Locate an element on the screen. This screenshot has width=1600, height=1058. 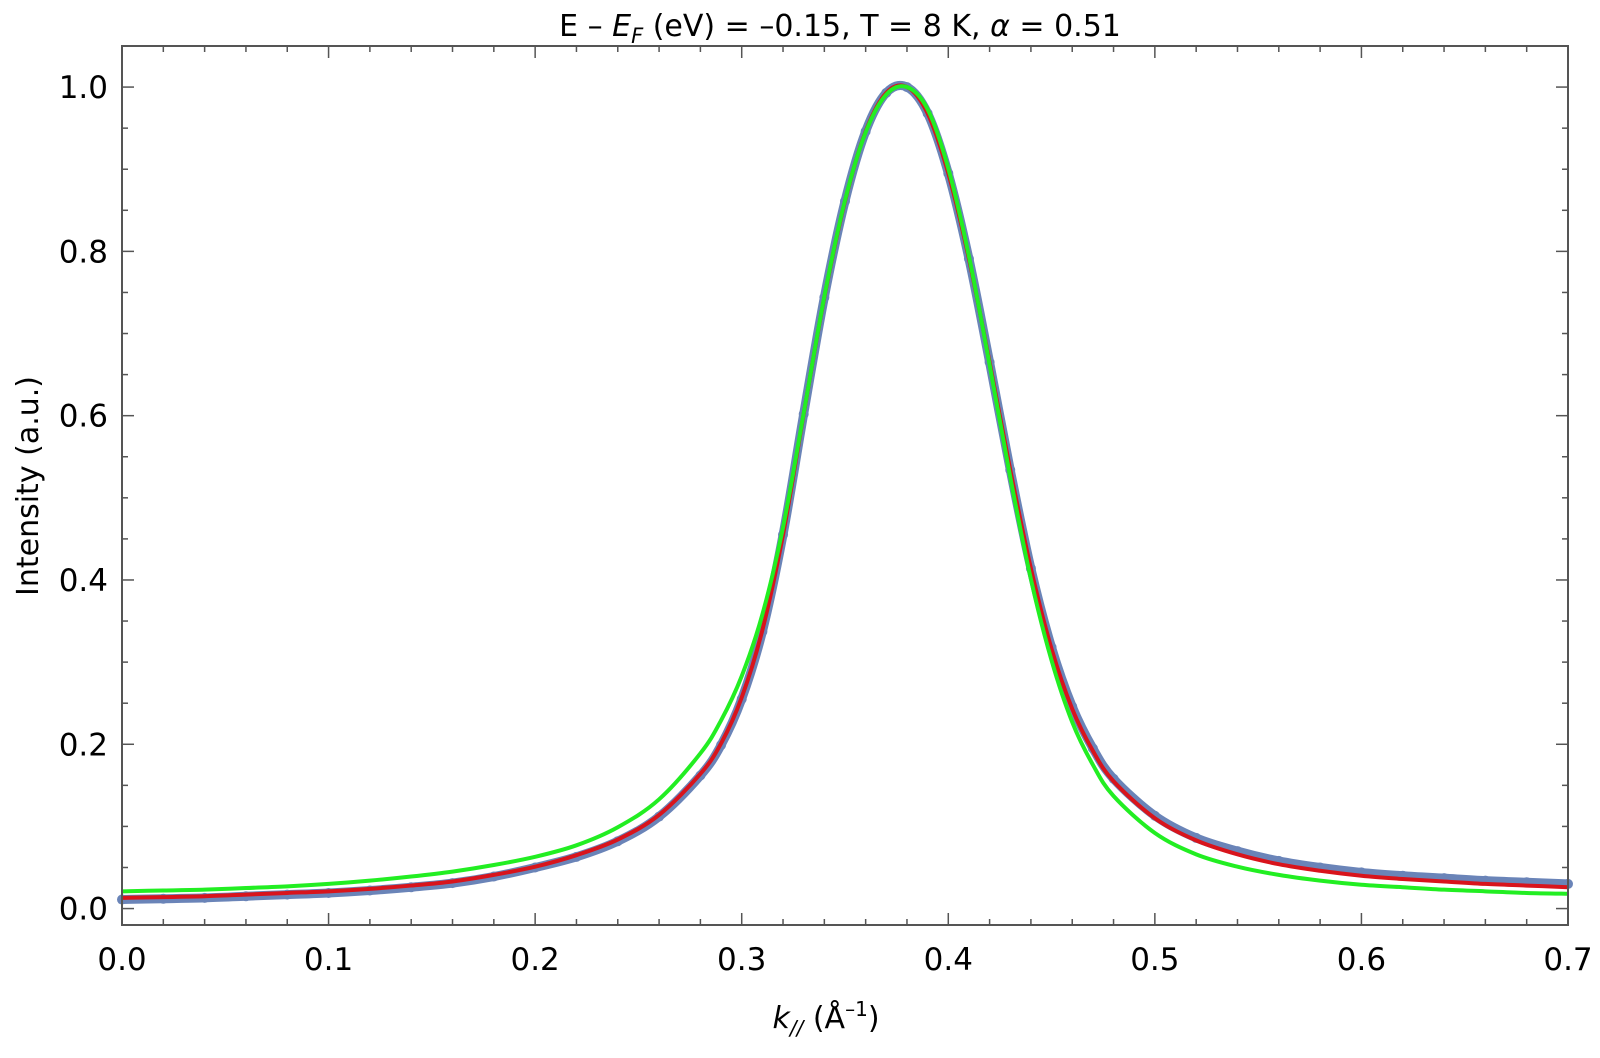
x-axis-label-unit-close: ) is located at coordinates (874, 1018).